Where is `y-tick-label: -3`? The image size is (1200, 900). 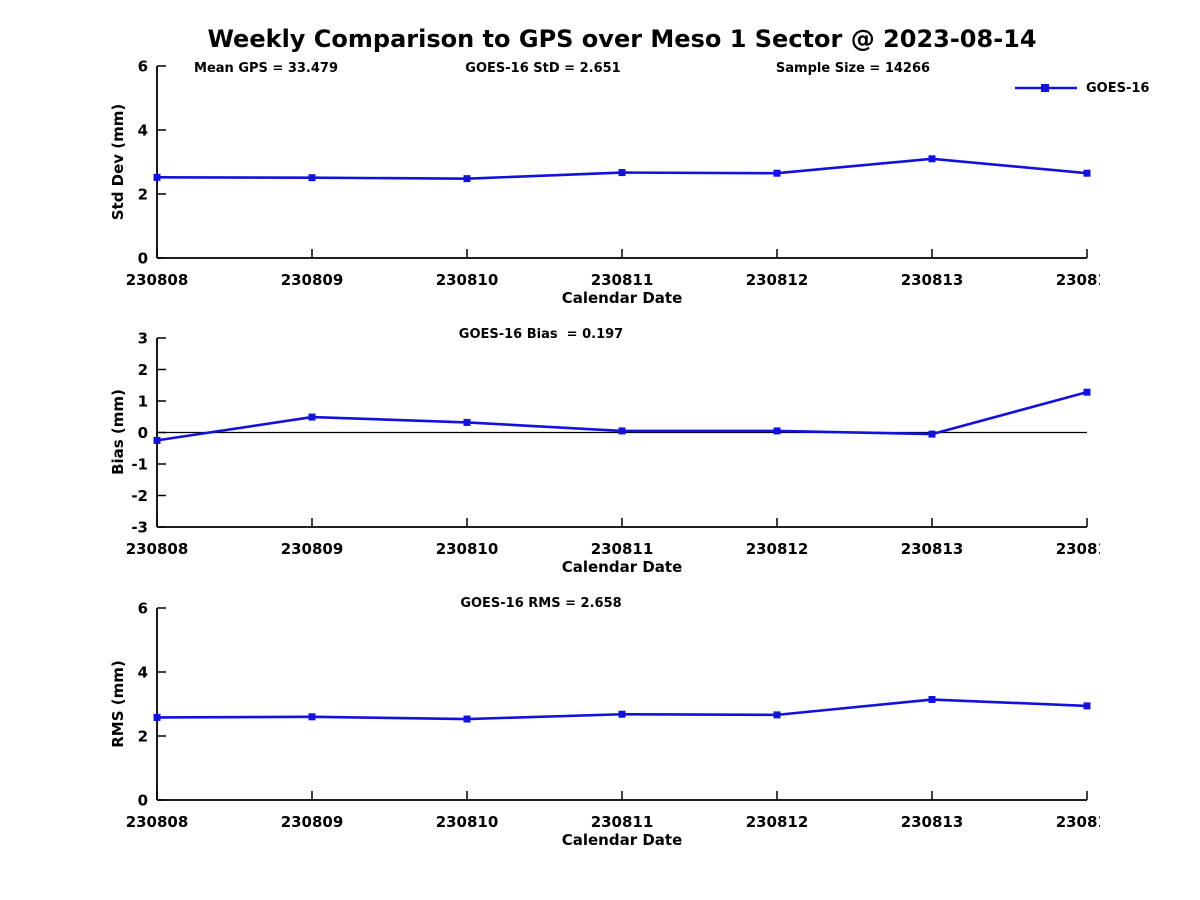 y-tick-label: -3 is located at coordinates (139, 528).